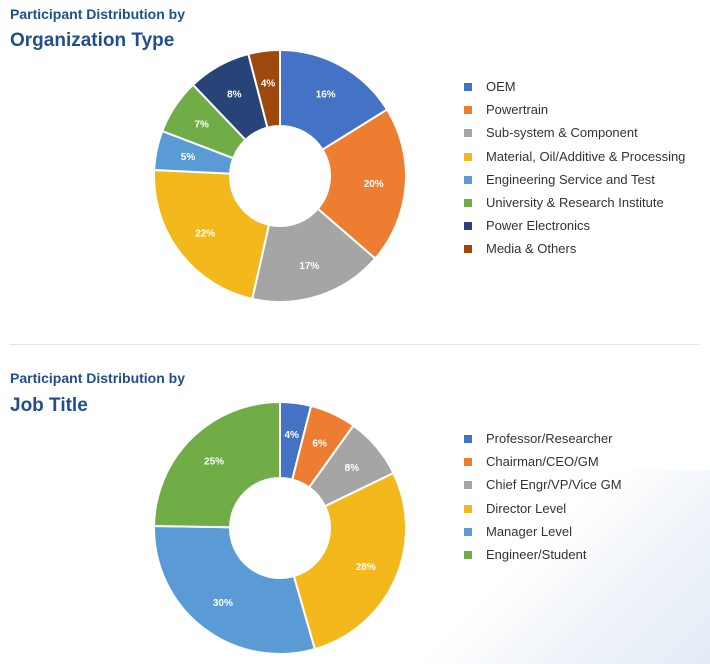 The width and height of the screenshot is (710, 664). Describe the element at coordinates (280, 175) in the screenshot. I see `donut-chart-organization-type: 16% 20% 17% 22% 5% 7% 8% 4%` at that location.